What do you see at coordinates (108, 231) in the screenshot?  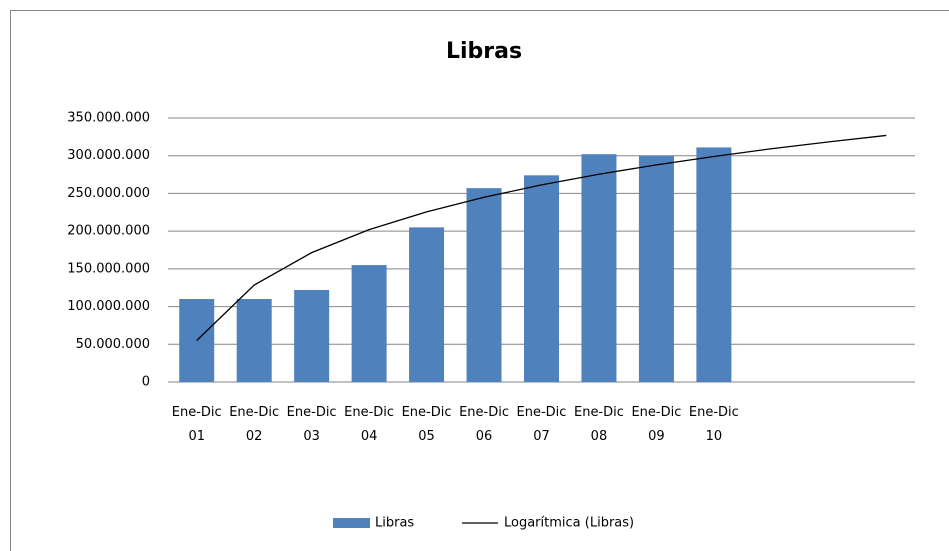 I see `y-tick-label: 200.000.000` at bounding box center [108, 231].